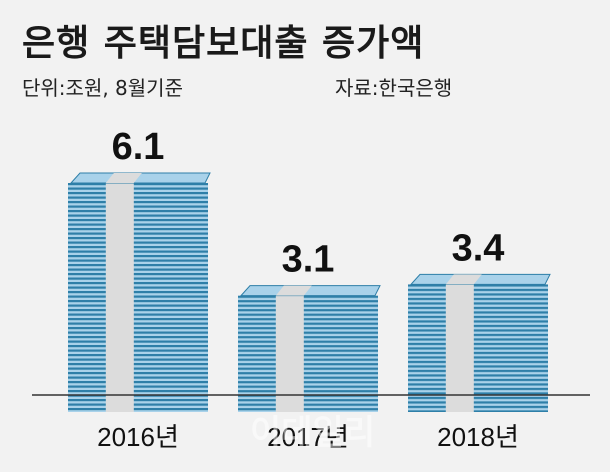 The height and width of the screenshot is (472, 610). What do you see at coordinates (138, 147) in the screenshot?
I see `value-label: 6.1` at bounding box center [138, 147].